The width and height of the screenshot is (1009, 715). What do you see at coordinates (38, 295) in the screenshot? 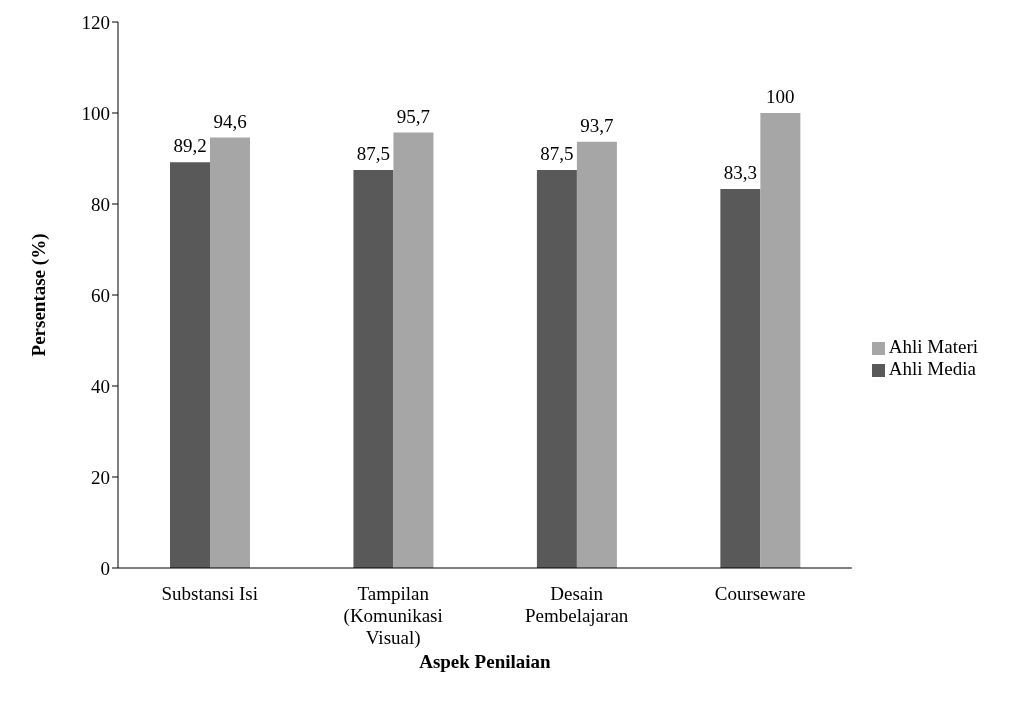
I see `y-axis-title: Persentase (%)` at bounding box center [38, 295].